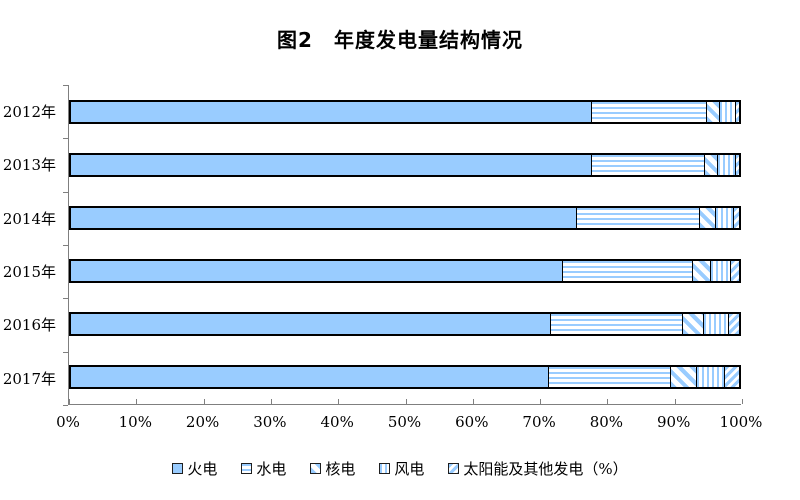  What do you see at coordinates (606, 422) in the screenshot?
I see `x-axis-label: 80%` at bounding box center [606, 422].